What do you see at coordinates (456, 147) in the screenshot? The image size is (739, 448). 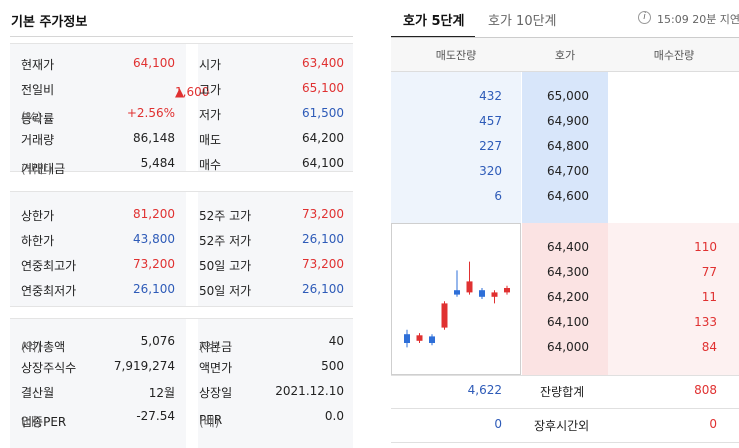 I see `ask-qty-column` at bounding box center [456, 147].